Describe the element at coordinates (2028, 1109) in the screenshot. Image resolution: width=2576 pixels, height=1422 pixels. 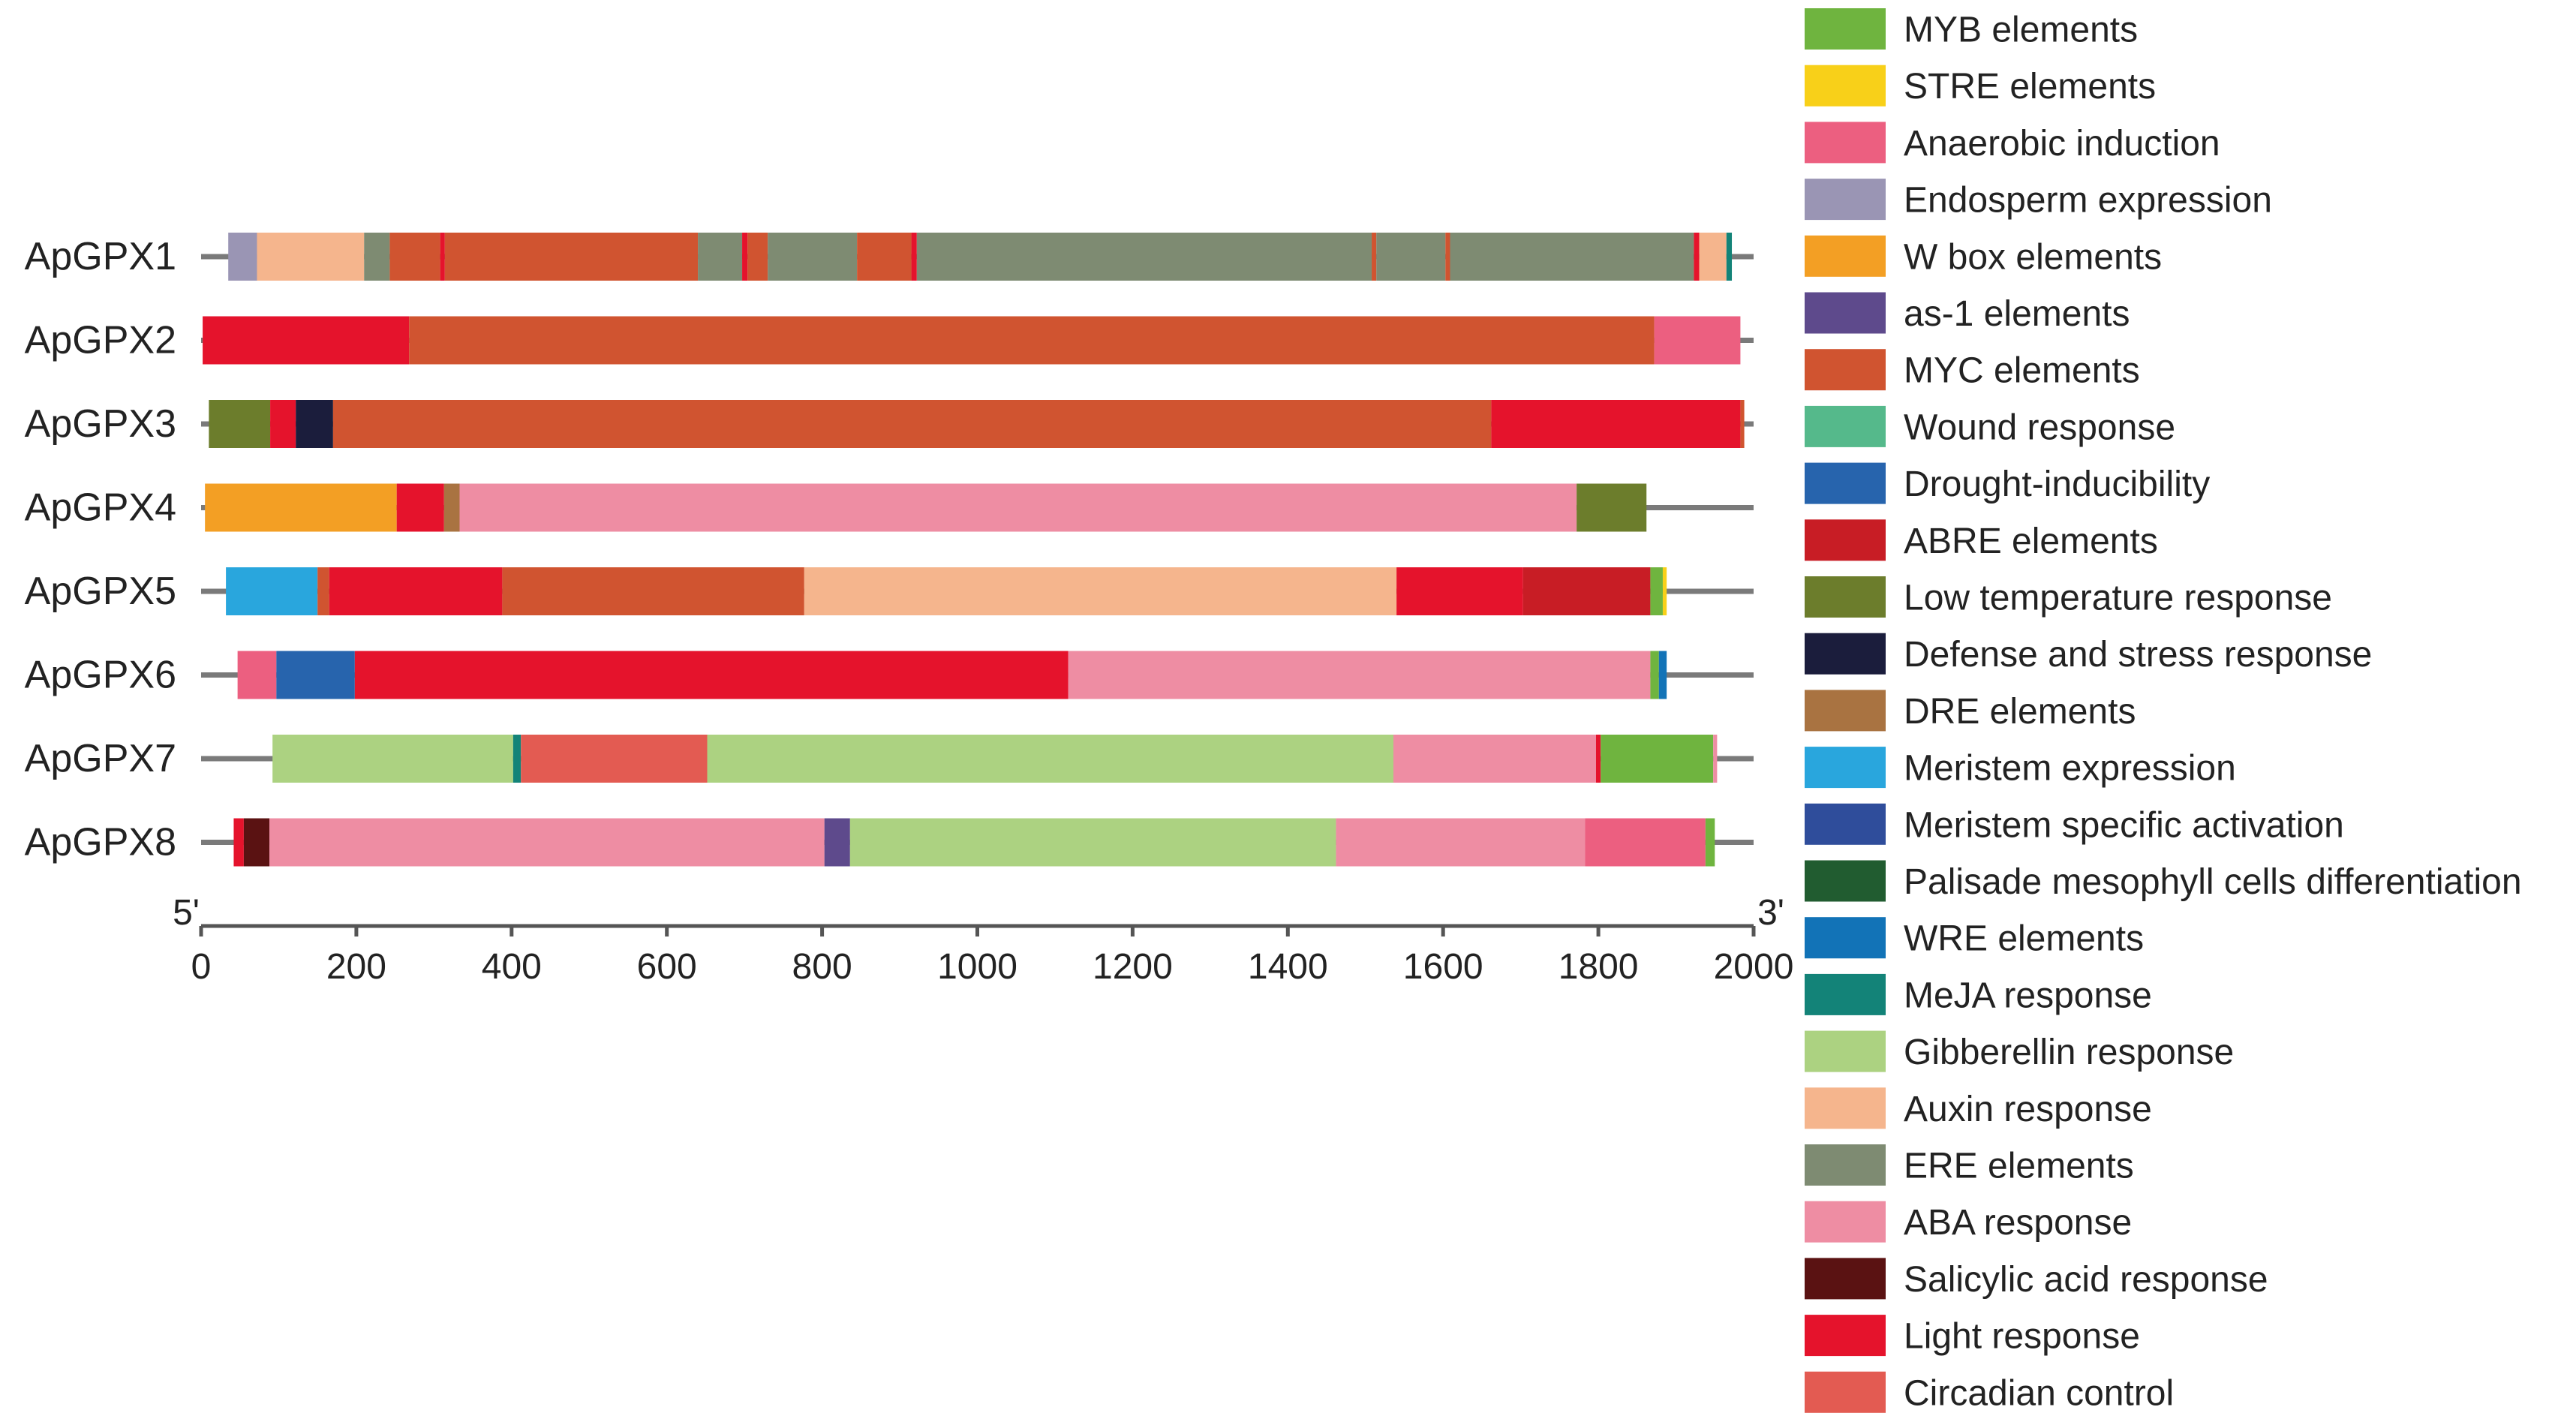
I see `legend-label: Auxin response` at that location.